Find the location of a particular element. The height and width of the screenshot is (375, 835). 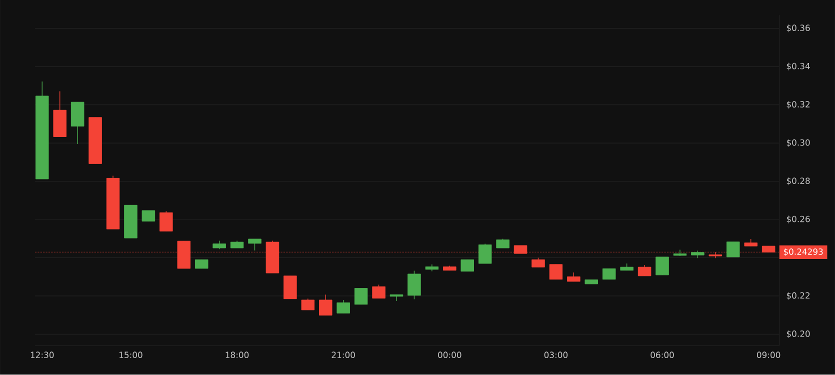

x-tick-label: 09:00 is located at coordinates (768, 355).